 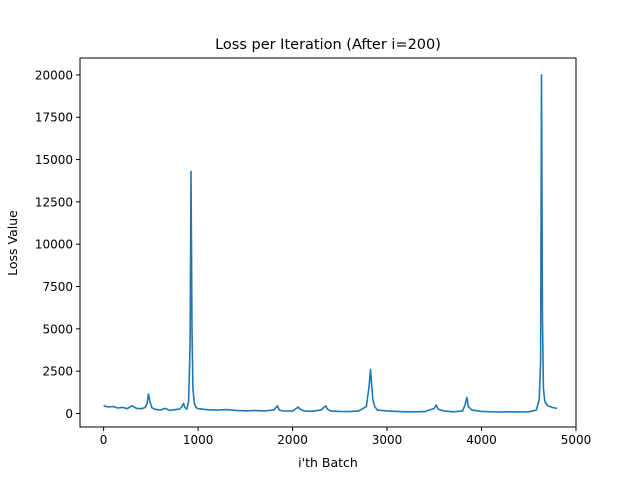 I want to click on y-tick-label: 17500, so click(x=54, y=118).